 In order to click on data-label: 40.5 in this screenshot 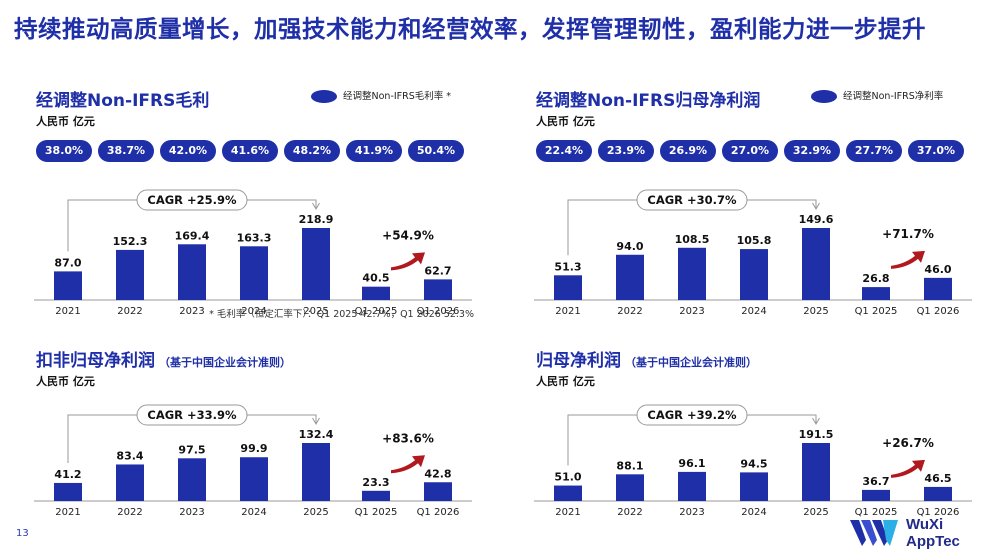, I will do `click(375, 278)`.